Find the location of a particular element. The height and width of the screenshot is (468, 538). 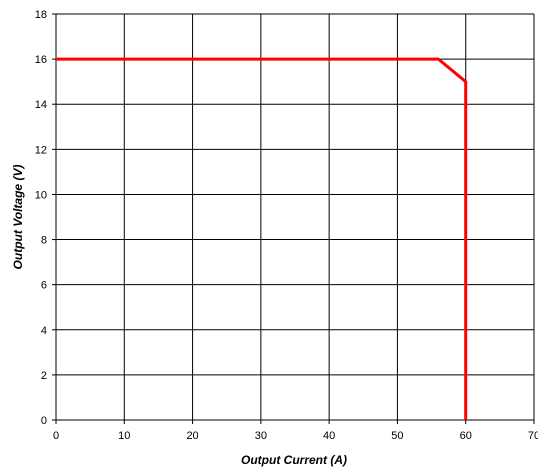

y-tick-label: 6 is located at coordinates (44, 286).